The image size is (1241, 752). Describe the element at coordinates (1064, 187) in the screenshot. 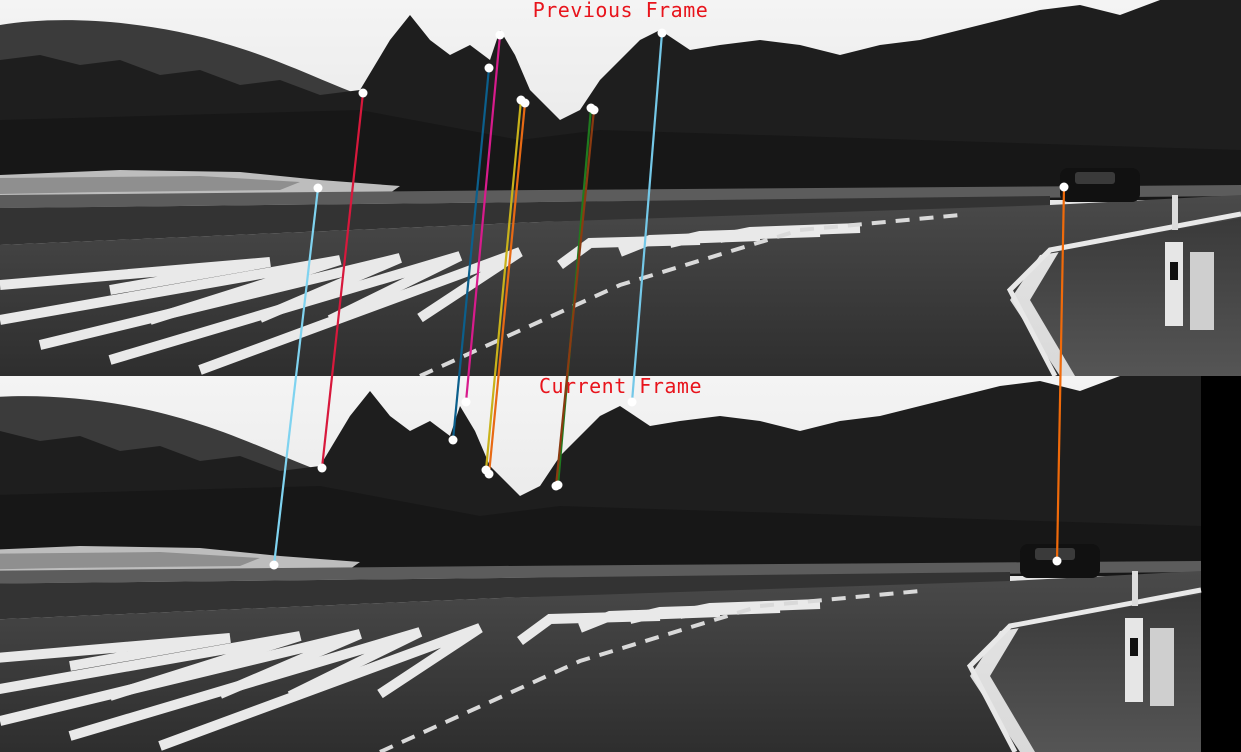

I see `keypoint-prev-m10` at that location.